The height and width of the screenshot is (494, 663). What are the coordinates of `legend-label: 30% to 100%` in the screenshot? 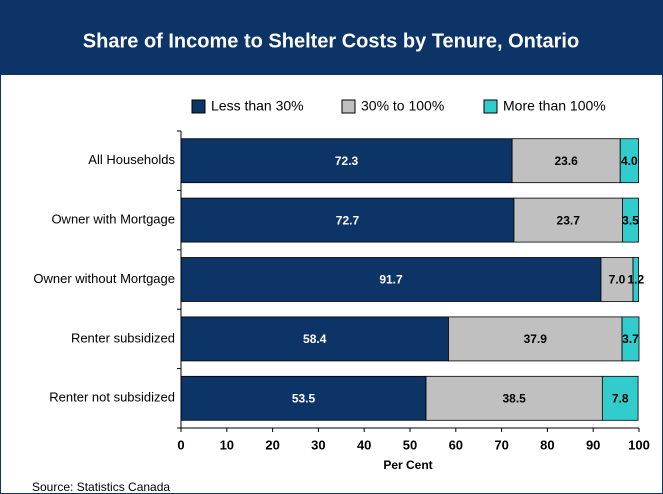 It's located at (402, 106).